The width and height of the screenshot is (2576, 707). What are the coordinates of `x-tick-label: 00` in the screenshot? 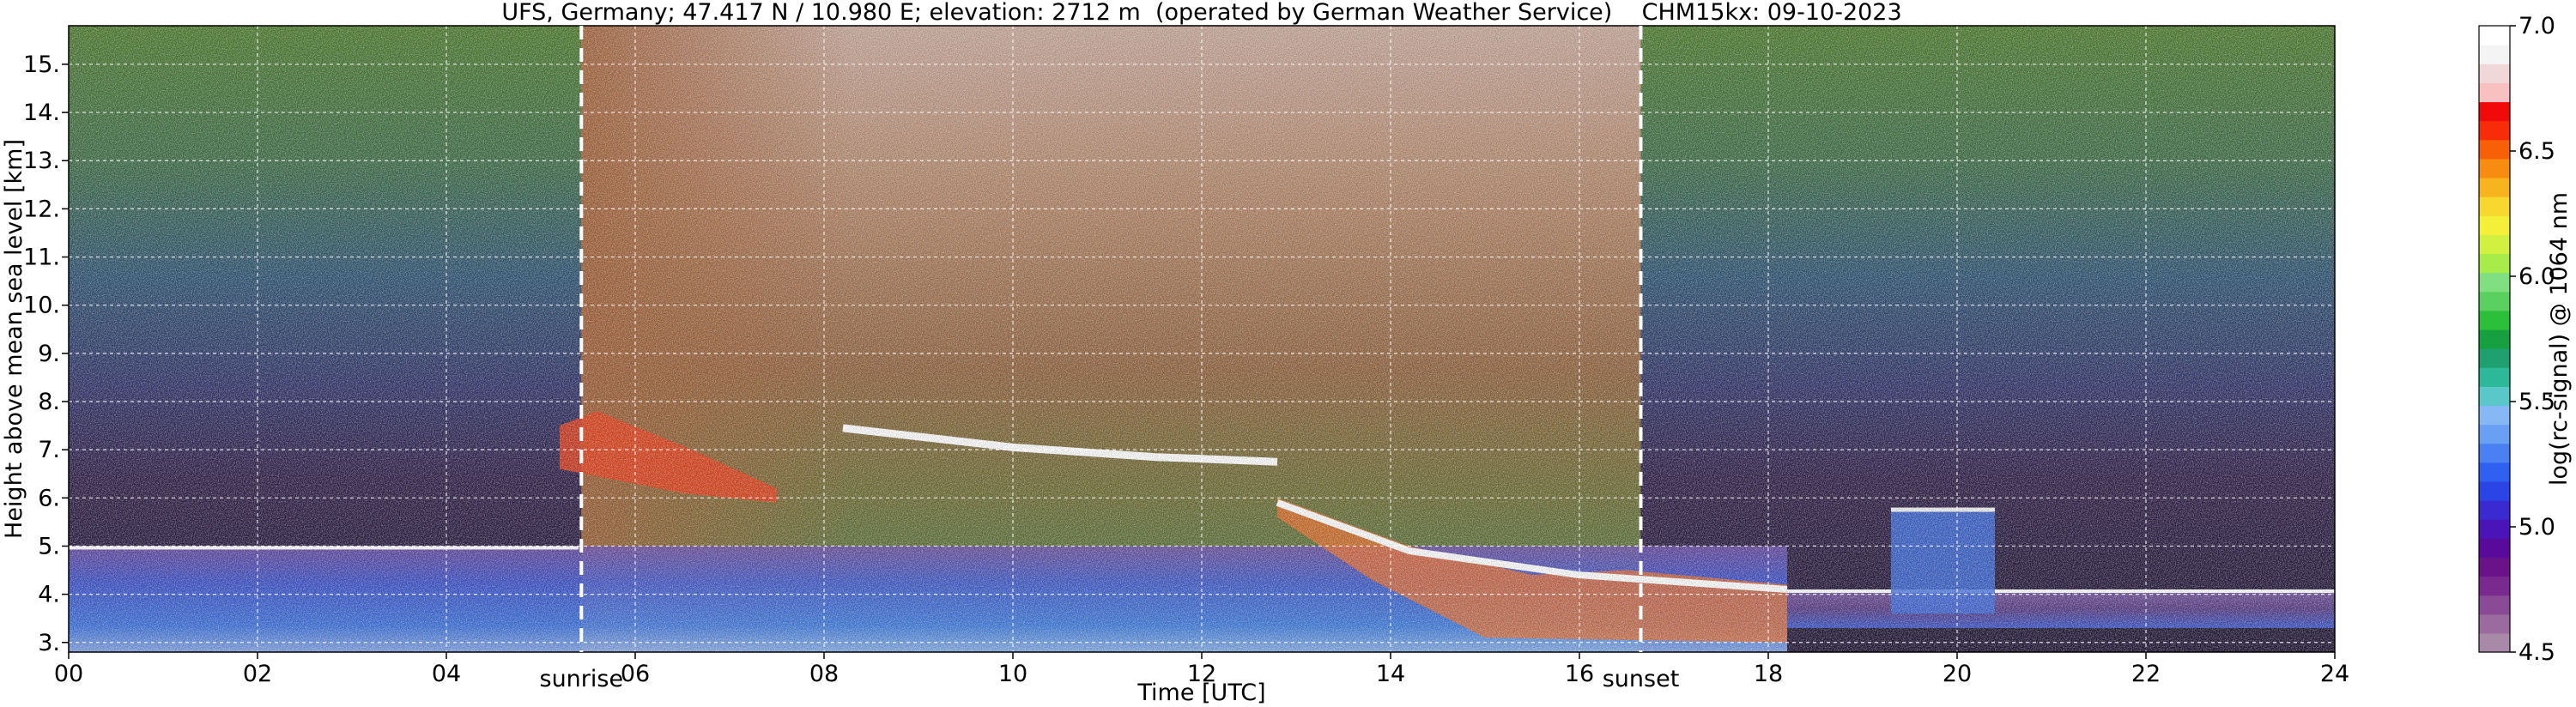 It's located at (68, 674).